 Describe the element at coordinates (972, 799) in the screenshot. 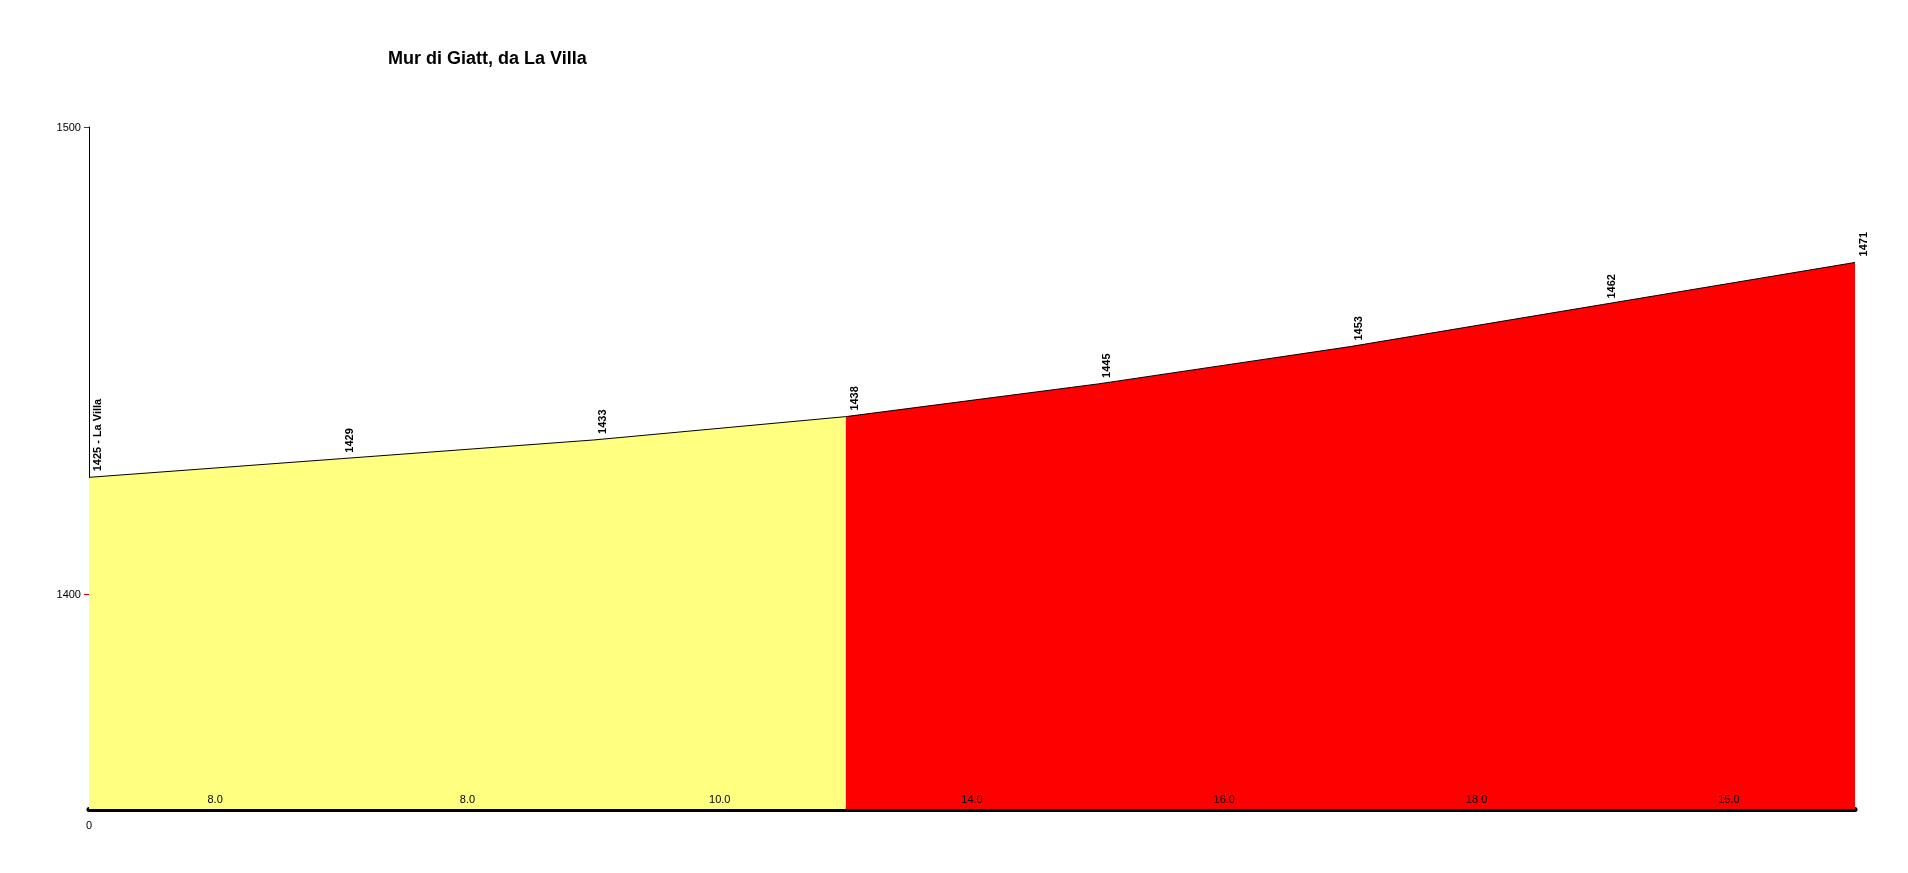

I see `annotation: 14.0` at that location.